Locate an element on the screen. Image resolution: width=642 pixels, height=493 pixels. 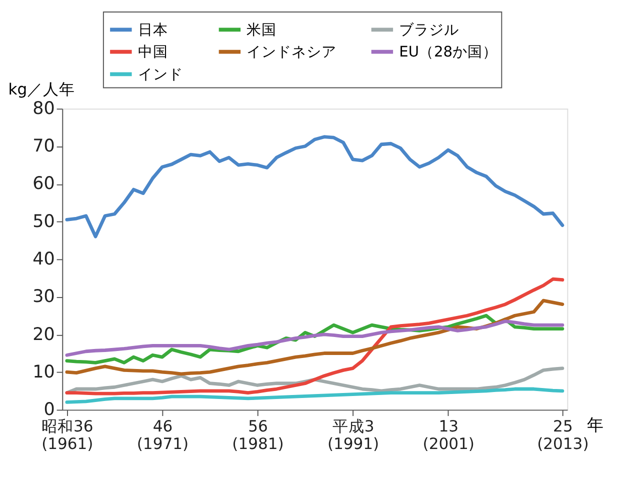
legend-label: インド is located at coordinates (160, 74).